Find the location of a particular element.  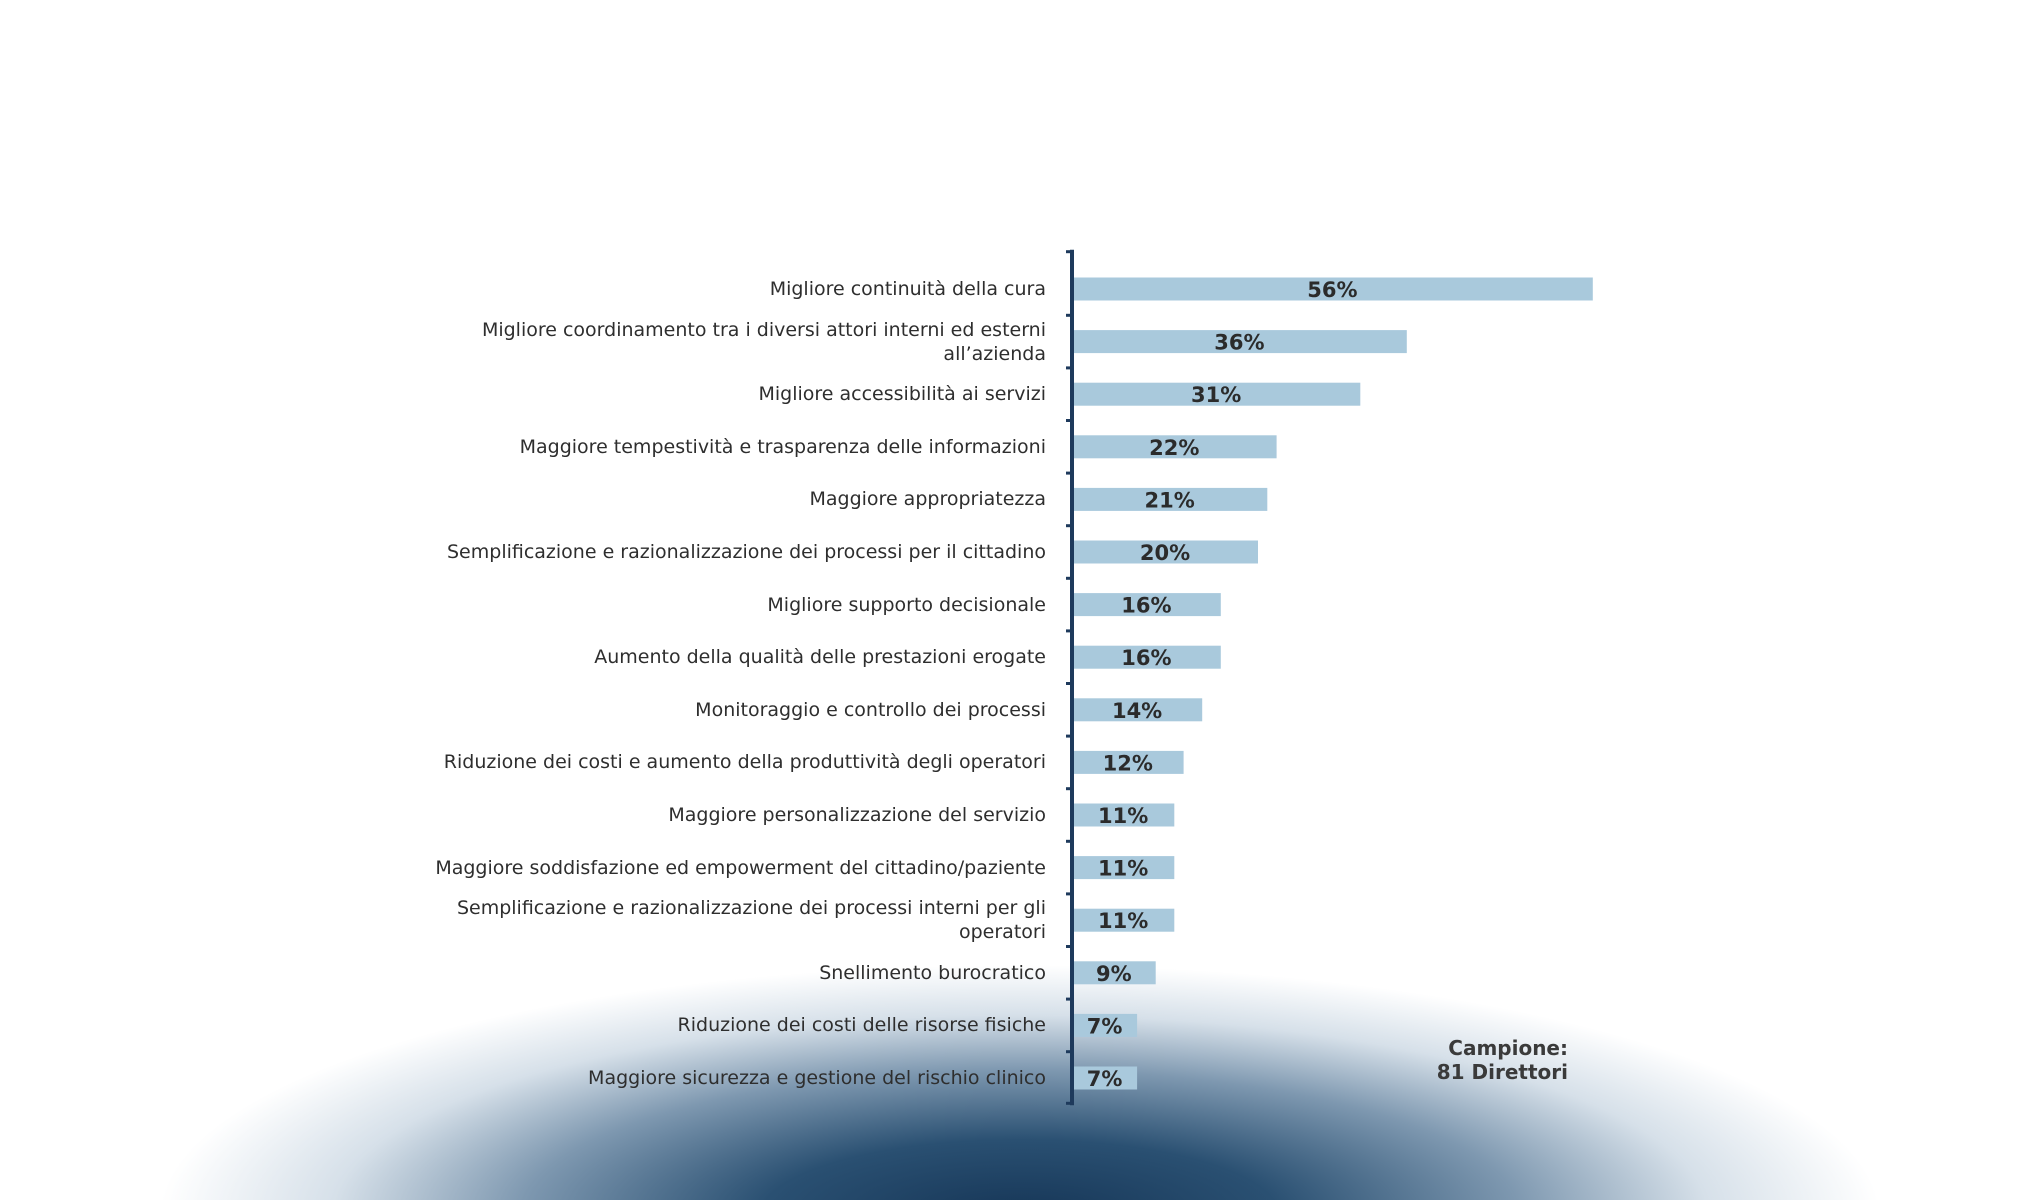

category-label: Monitoraggio e controllo dei processi is located at coordinates (870, 709).